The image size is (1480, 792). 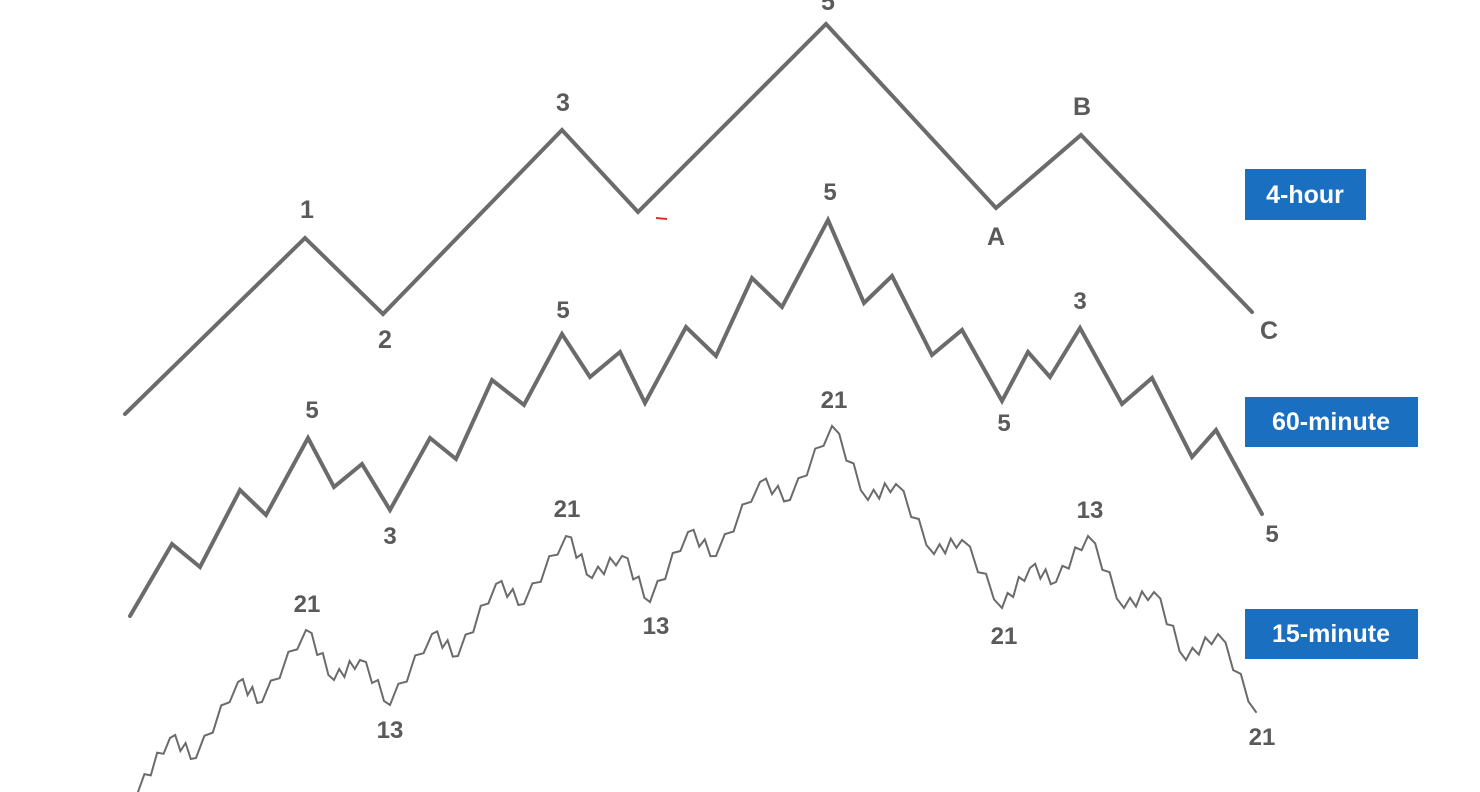 I want to click on label-main-3: 3, so click(x=563, y=103).